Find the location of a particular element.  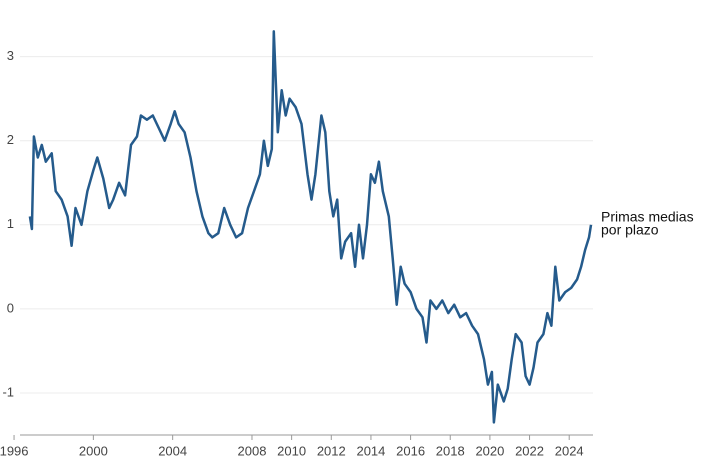

x-tick-label: 2000 is located at coordinates (93, 450).